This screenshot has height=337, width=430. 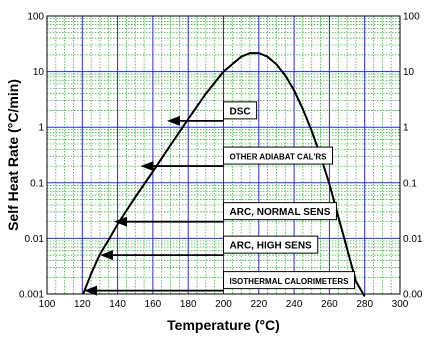 What do you see at coordinates (258, 304) in the screenshot?
I see `x-tick-label: 220` at bounding box center [258, 304].